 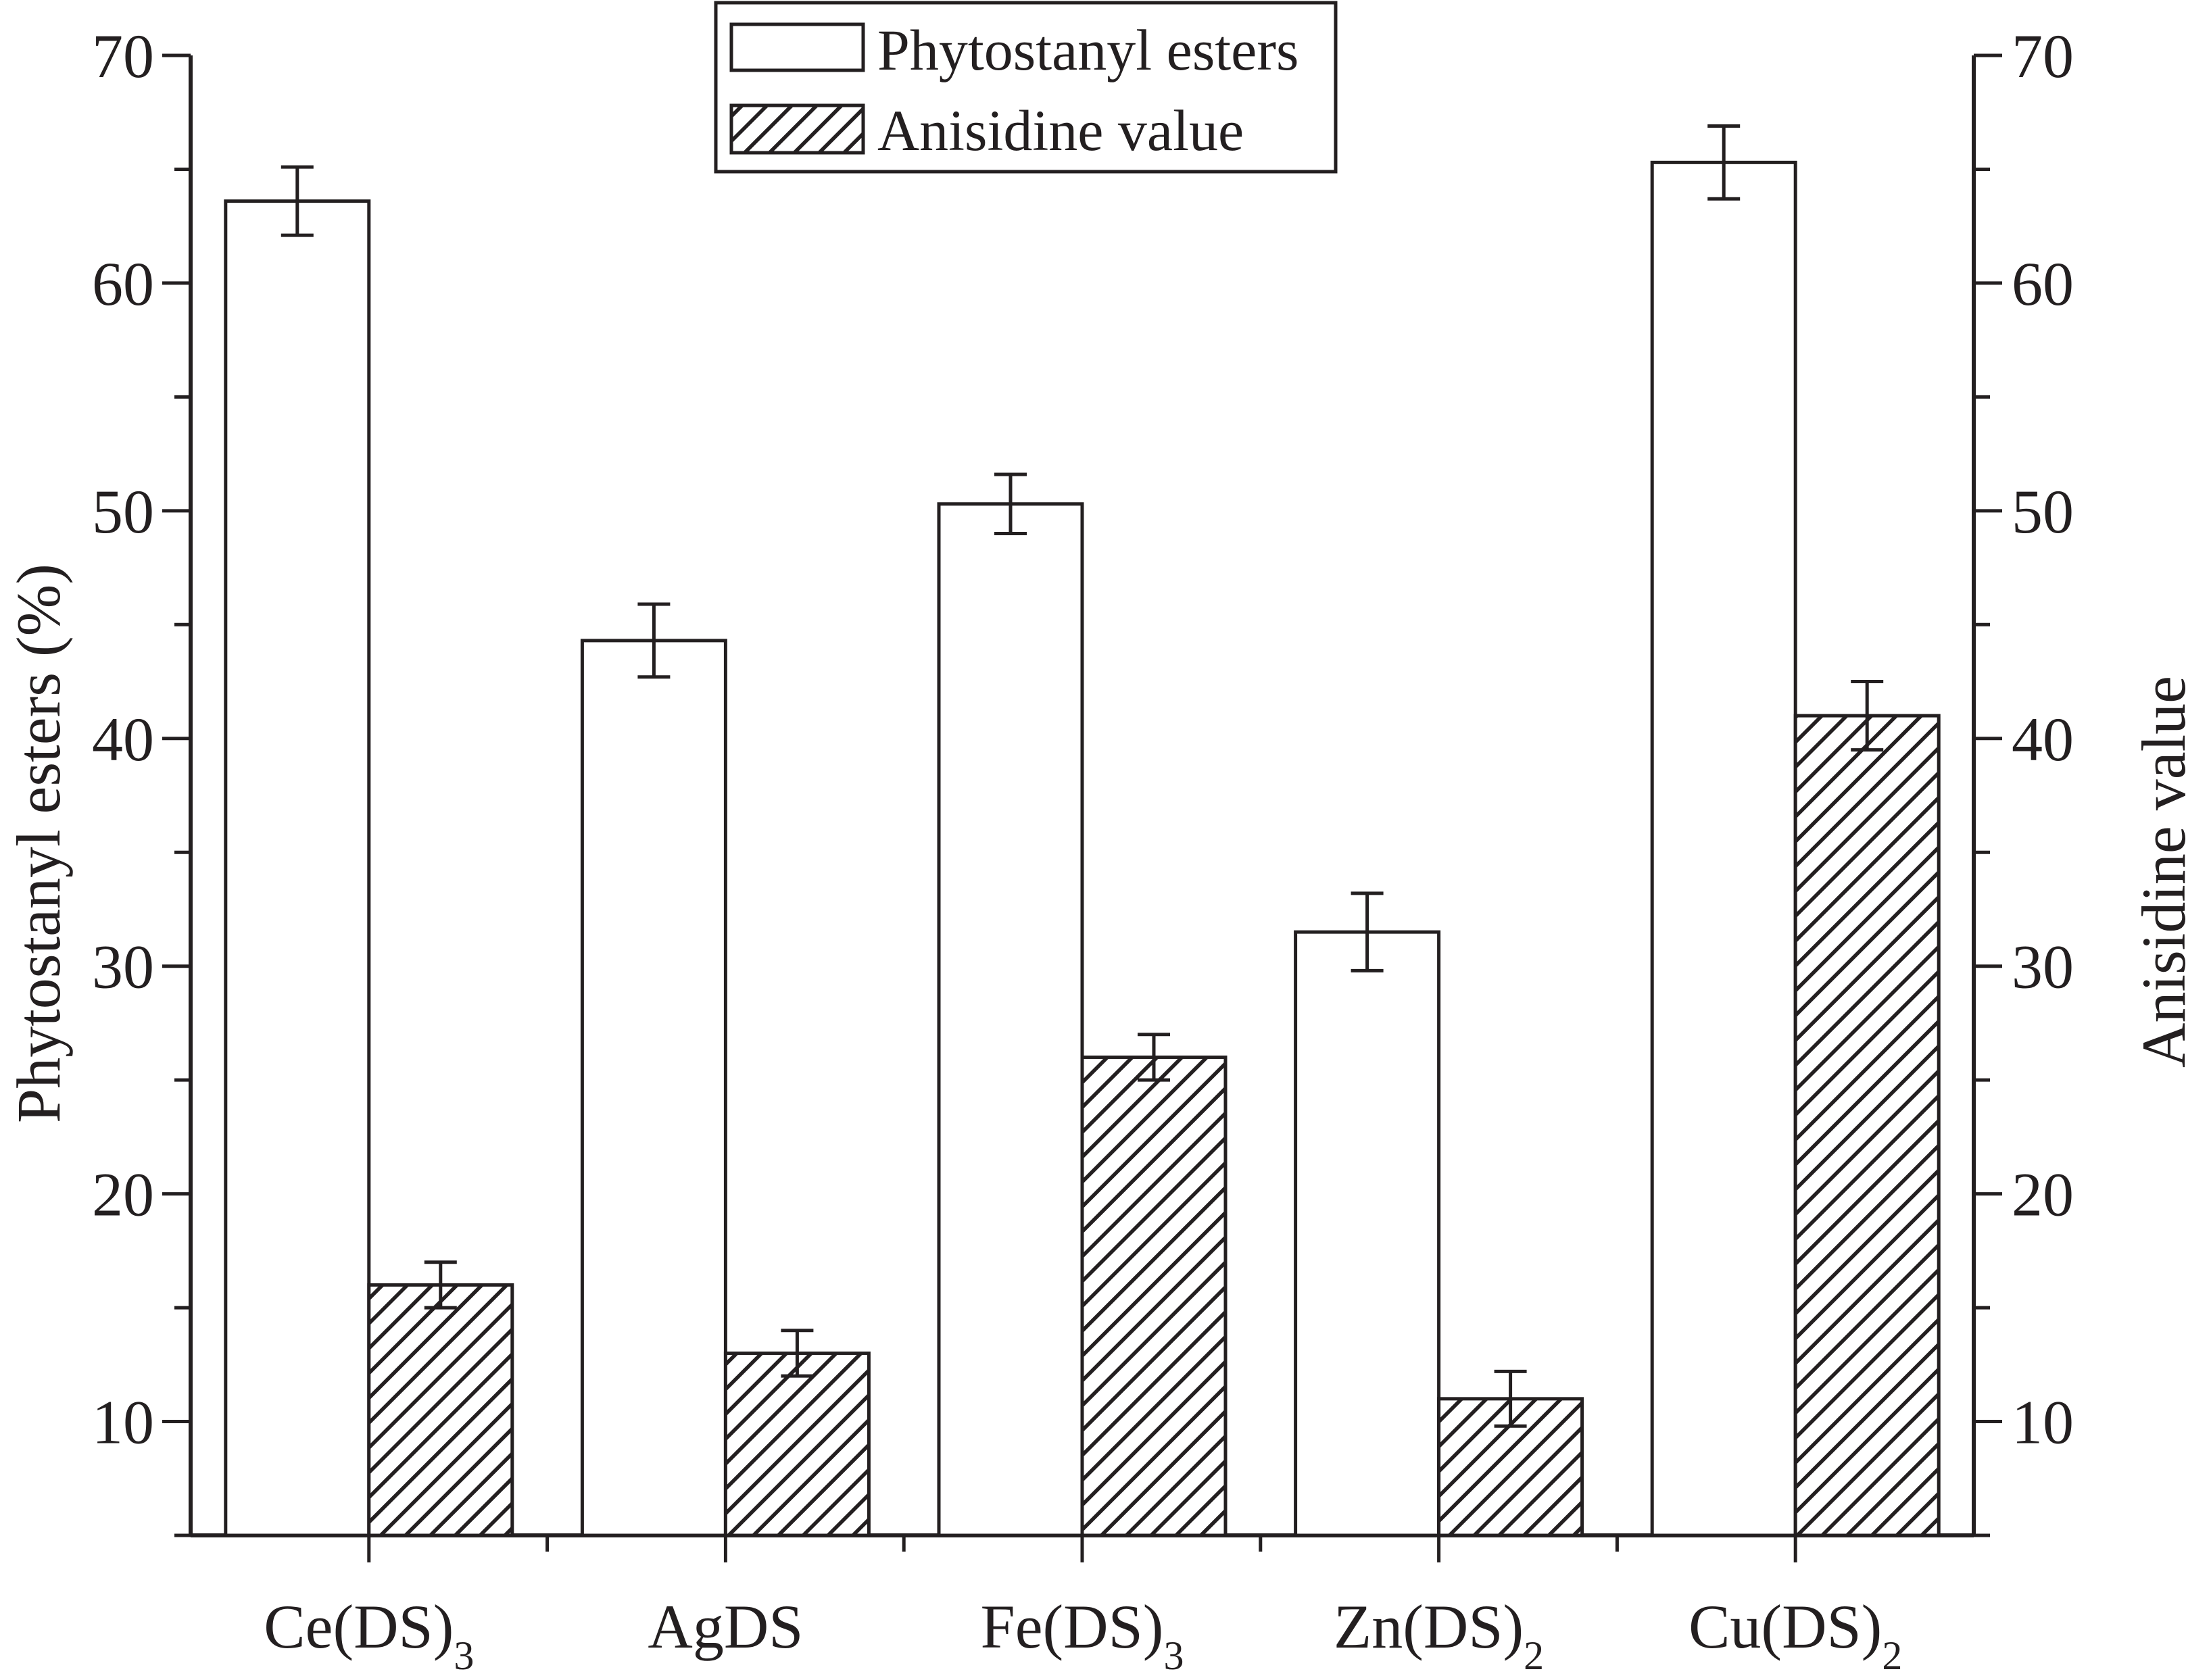 I want to click on right-y-tick-label: 20, so click(x=2043, y=1195).